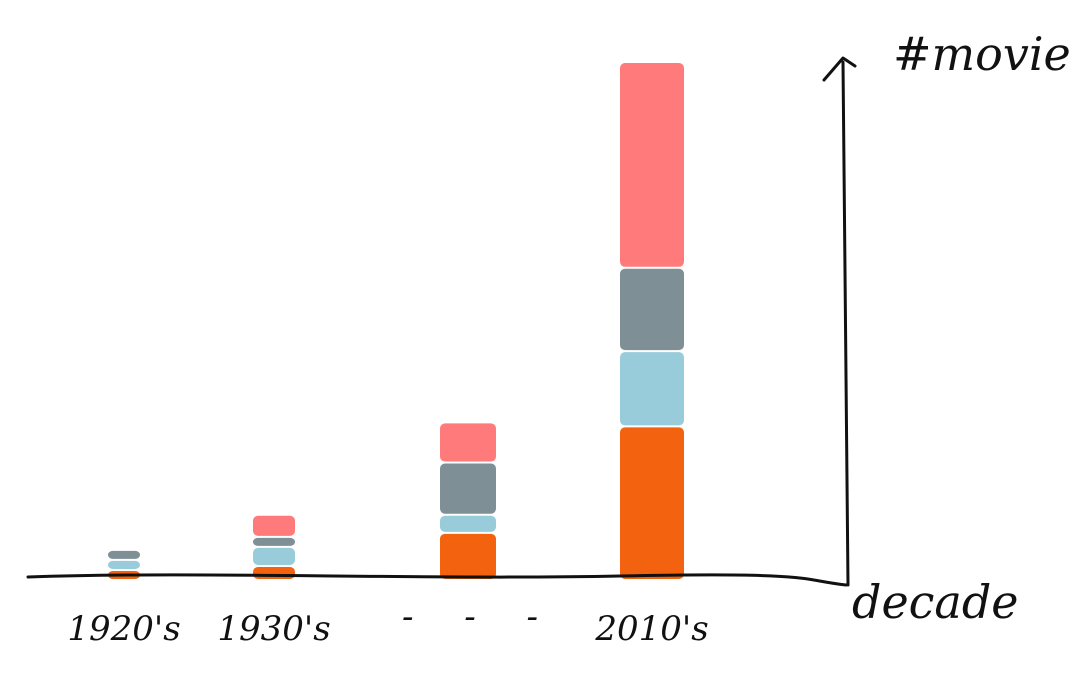  Describe the element at coordinates (845, 323) in the screenshot. I see `y-axis-line` at that location.